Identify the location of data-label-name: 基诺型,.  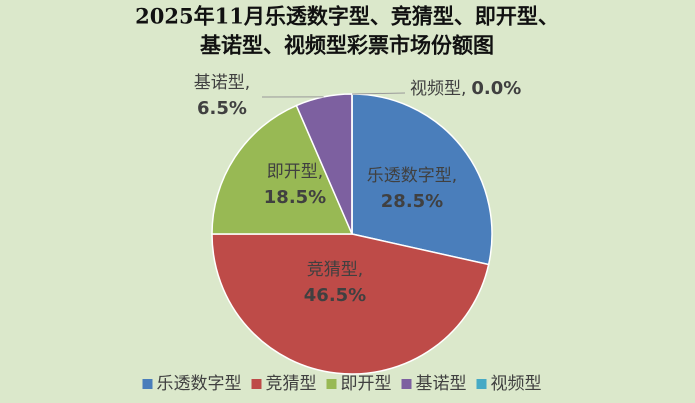
(222, 83).